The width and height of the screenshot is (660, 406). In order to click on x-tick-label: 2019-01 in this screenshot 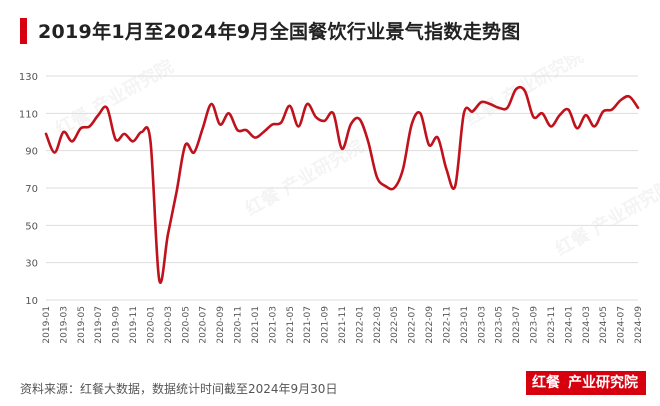, I will do `click(47, 325)`.